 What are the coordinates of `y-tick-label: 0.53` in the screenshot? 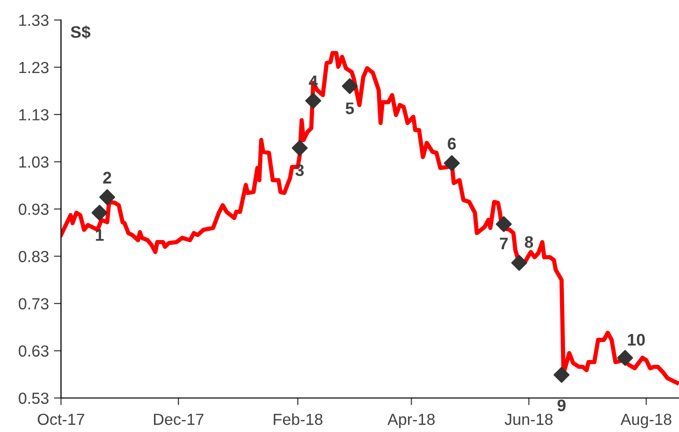 It's located at (33, 398).